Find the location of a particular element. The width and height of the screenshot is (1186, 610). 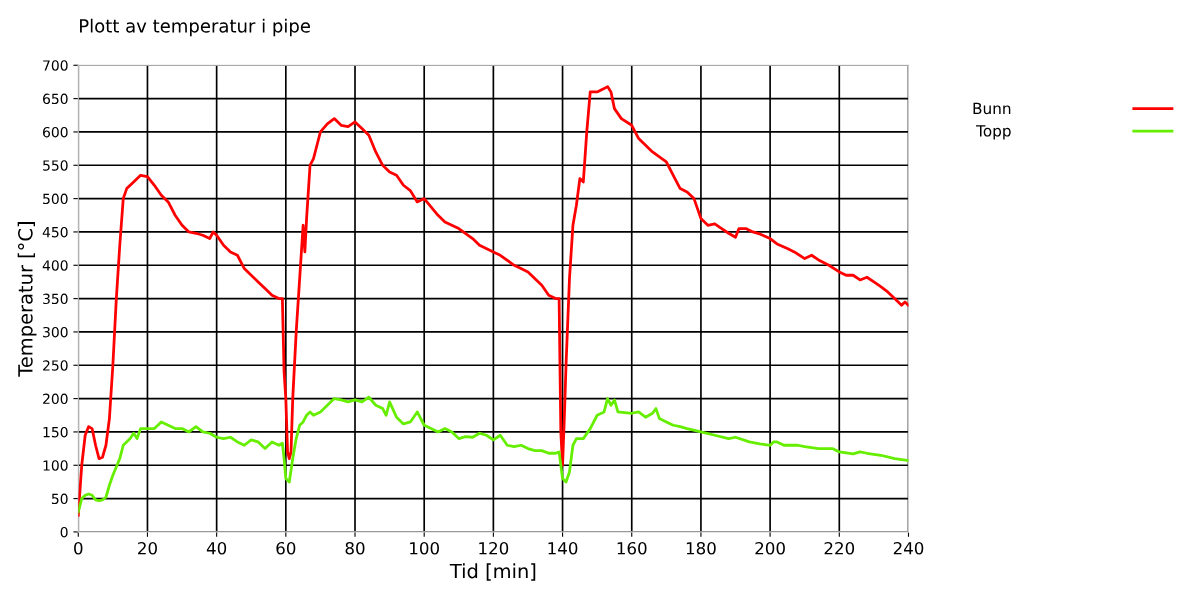

y-tick-label: 350 is located at coordinates (55, 299).